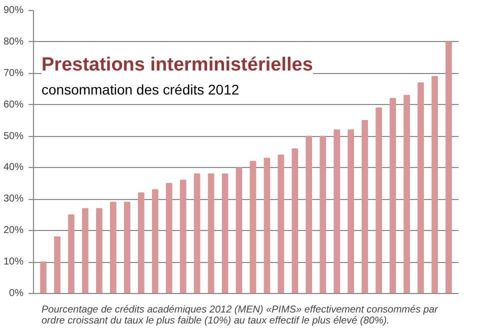 The image size is (480, 329). I want to click on y-tick-label: 10%, so click(13, 262).